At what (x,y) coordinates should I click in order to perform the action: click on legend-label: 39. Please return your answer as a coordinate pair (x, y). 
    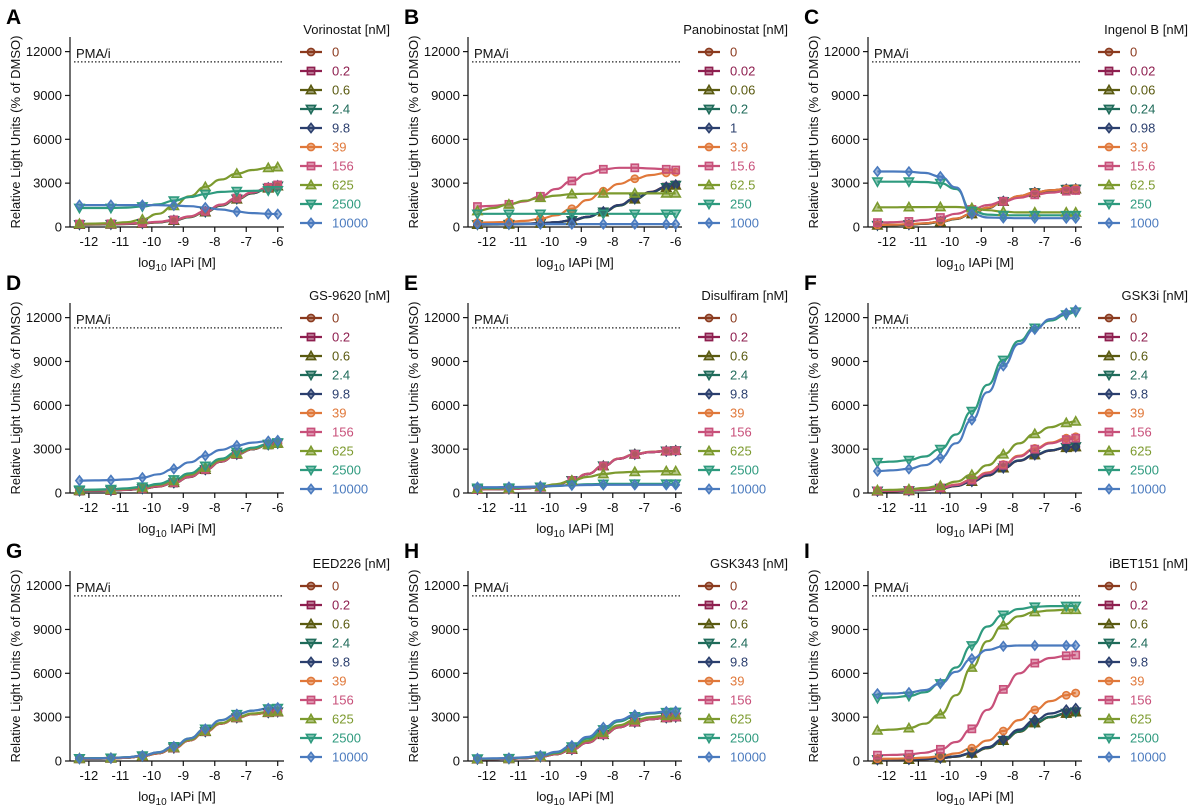
    Looking at the image, I should click on (339, 681).